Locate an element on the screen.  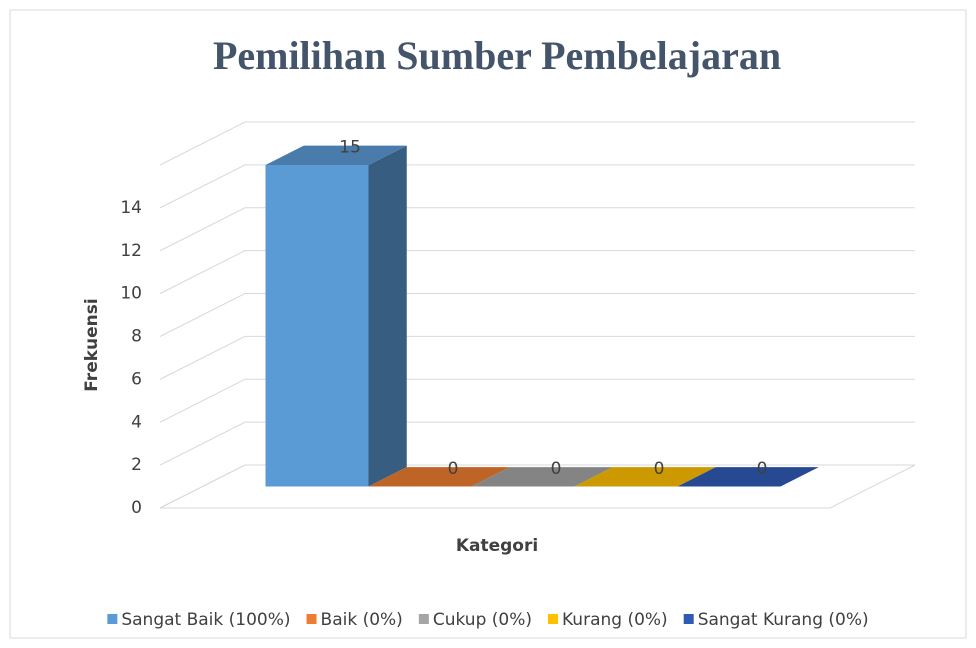
legend-label: Cukup (0%) is located at coordinates (482, 620).